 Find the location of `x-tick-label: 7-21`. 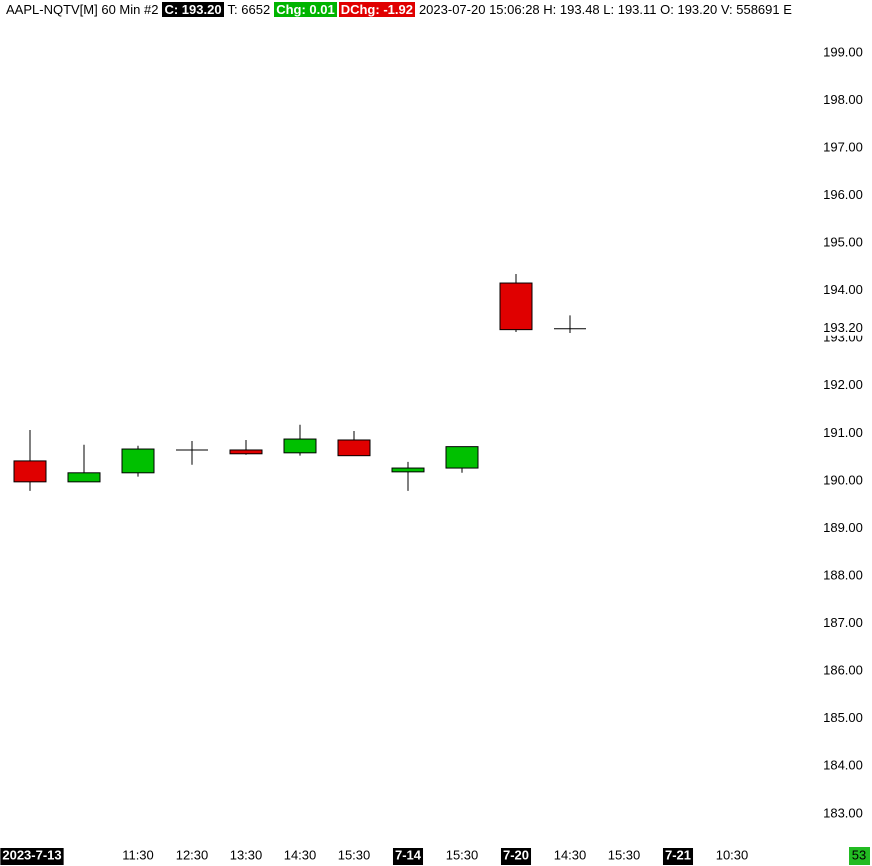

x-tick-label: 7-21 is located at coordinates (678, 854).